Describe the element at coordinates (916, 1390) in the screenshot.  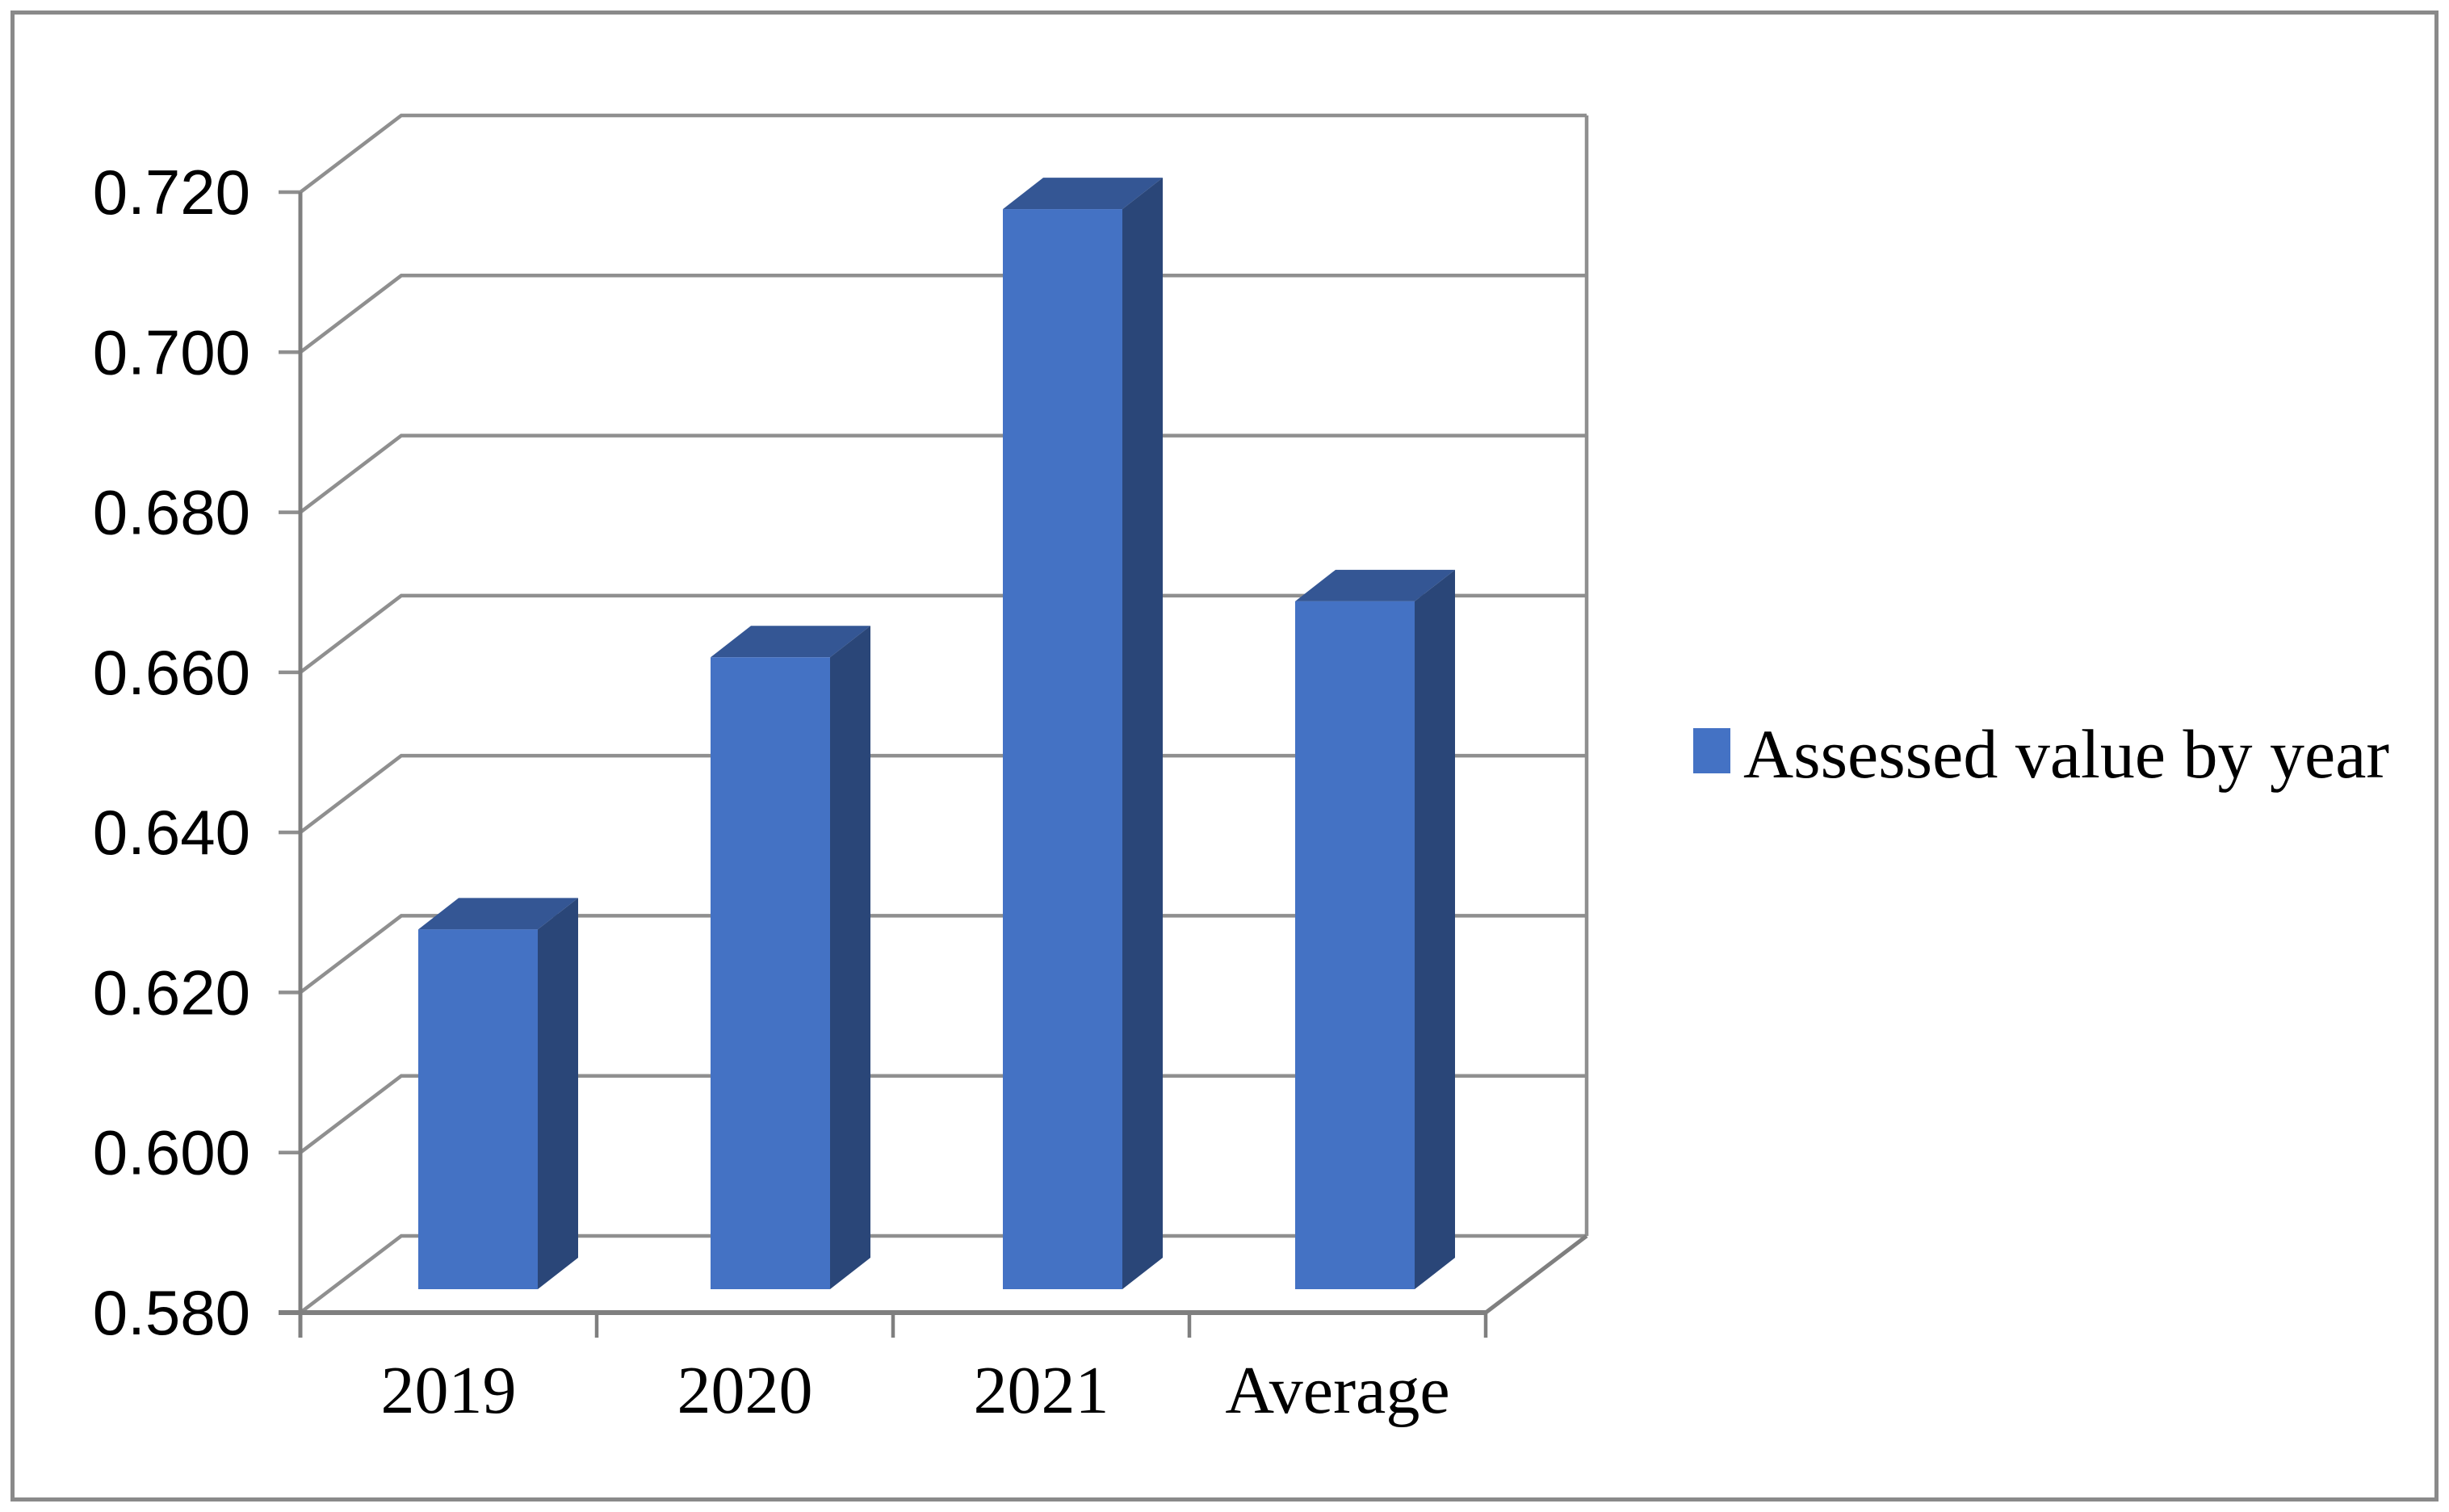
I see `x-axis-labels: 2019 2020 2021 Average` at that location.